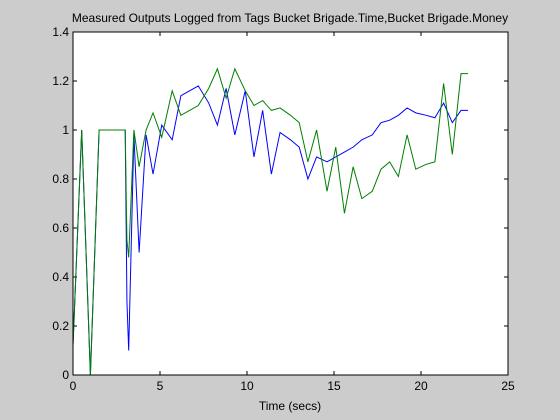  I want to click on y-tick-label: 0, so click(65, 375).